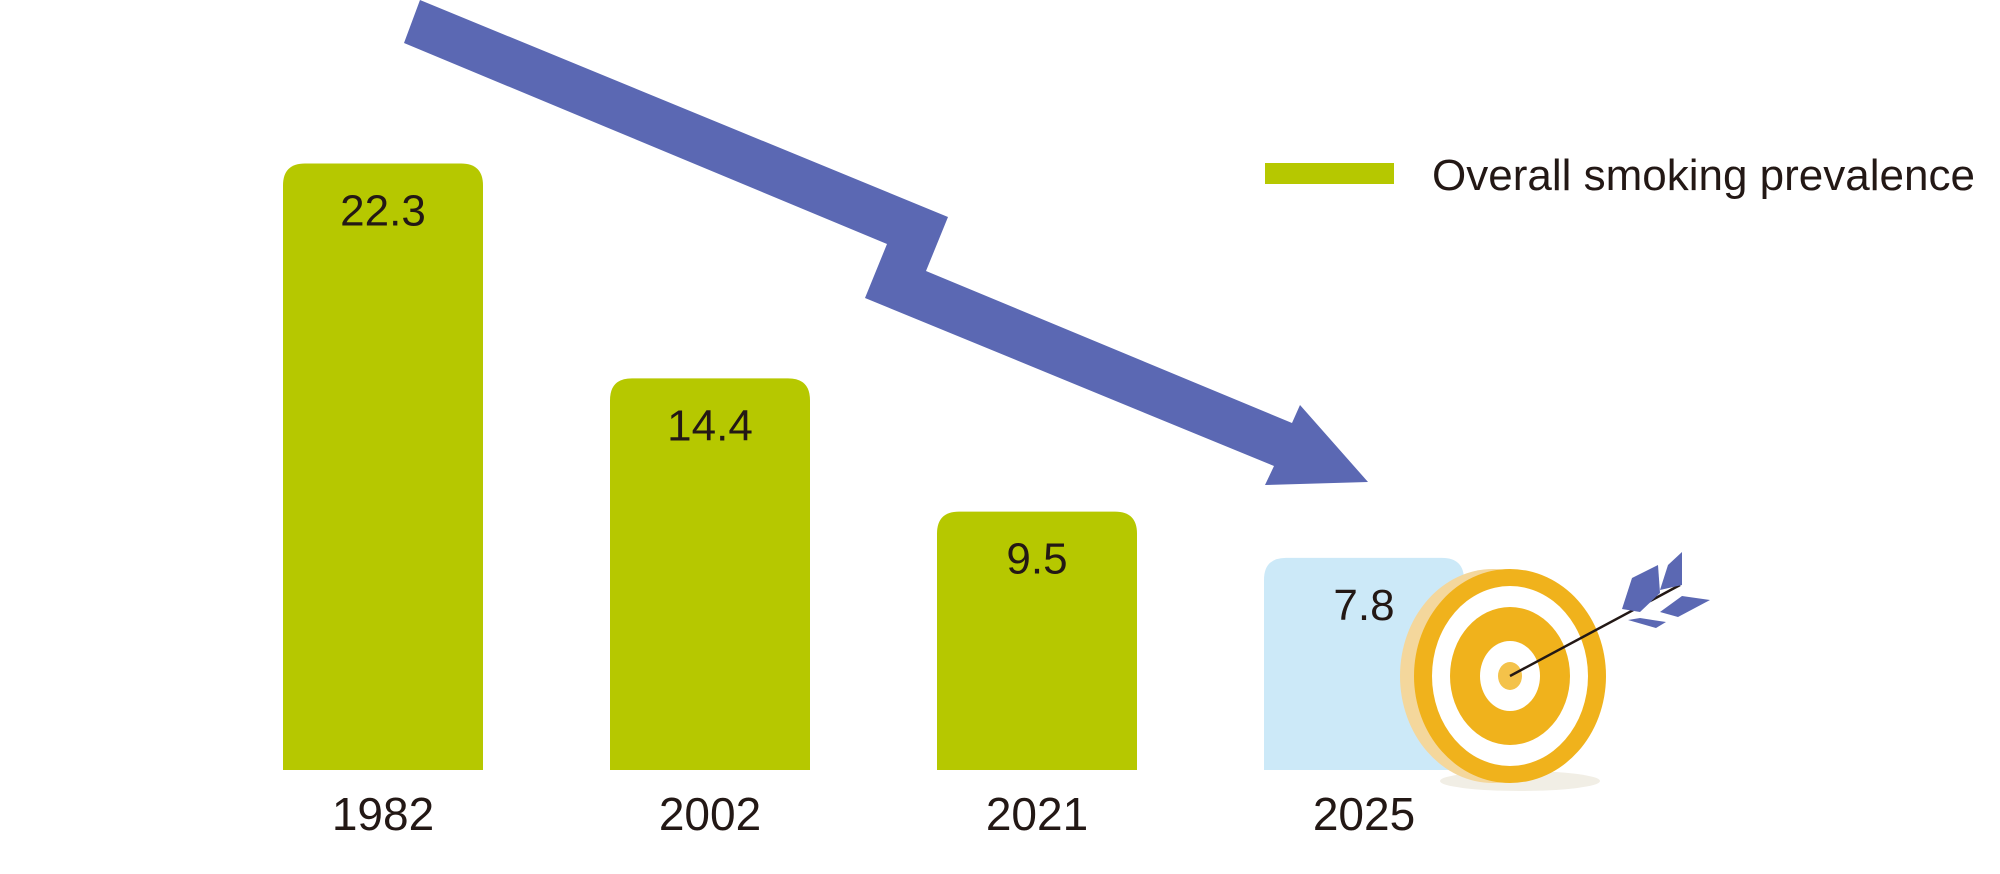  What do you see at coordinates (873, 814) in the screenshot?
I see `x-axis-tick-labels: 1982 2002 2021 2025` at bounding box center [873, 814].